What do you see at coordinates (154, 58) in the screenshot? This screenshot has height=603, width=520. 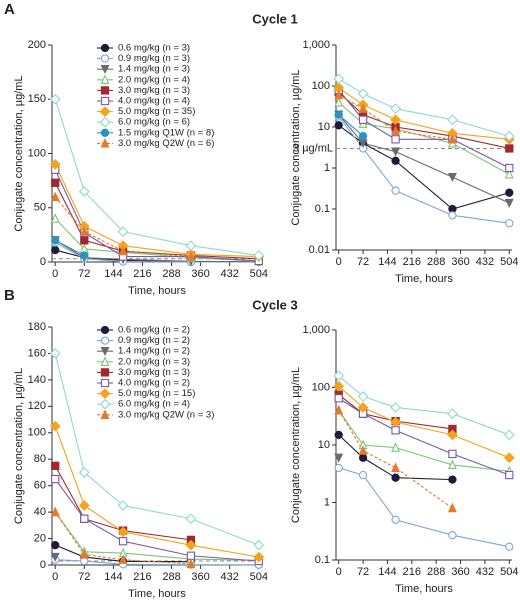 I see `legend-label: 0.9 mg/kg (n = 3)` at bounding box center [154, 58].